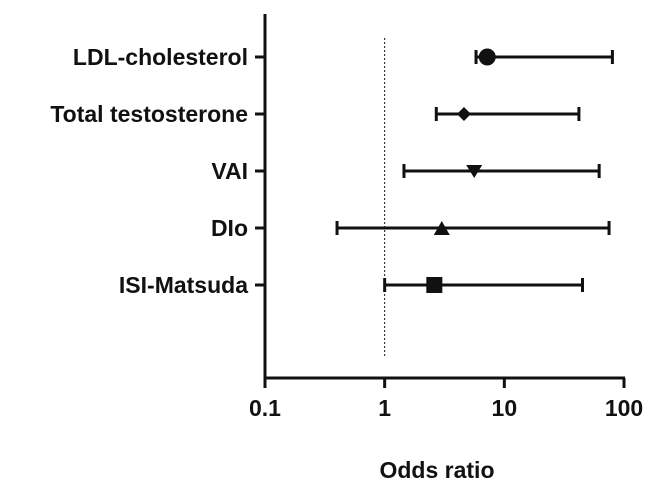 The image size is (649, 484). What do you see at coordinates (441, 228) in the screenshot?
I see `point-estimate-triangle-up` at bounding box center [441, 228].